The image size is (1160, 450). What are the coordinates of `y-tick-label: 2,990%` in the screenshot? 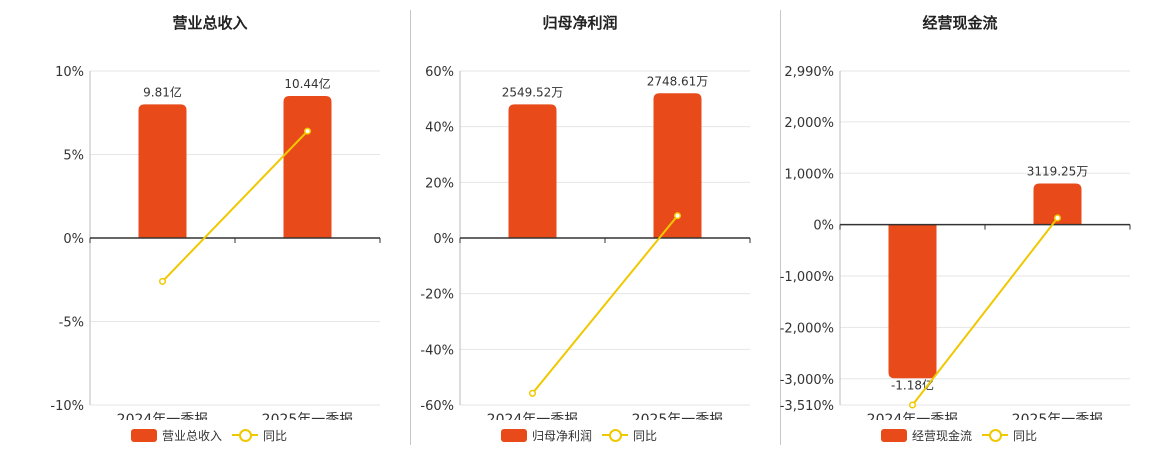 It's located at (809, 72).